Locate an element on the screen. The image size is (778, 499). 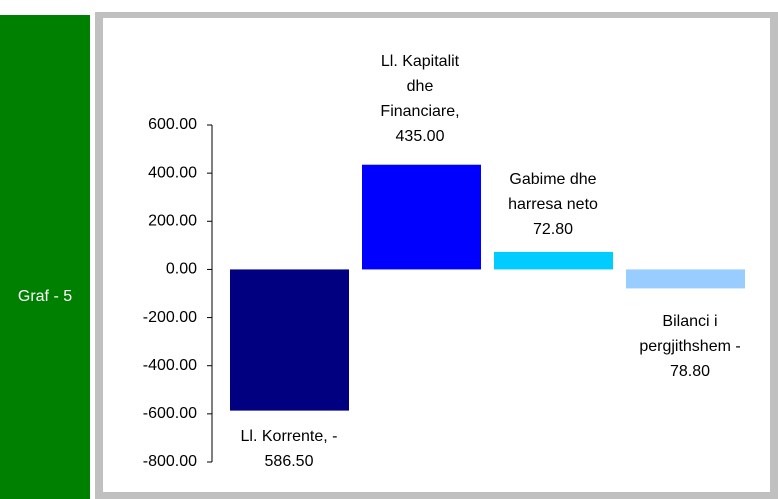
data-label: Gabime dhe is located at coordinates (552, 179).